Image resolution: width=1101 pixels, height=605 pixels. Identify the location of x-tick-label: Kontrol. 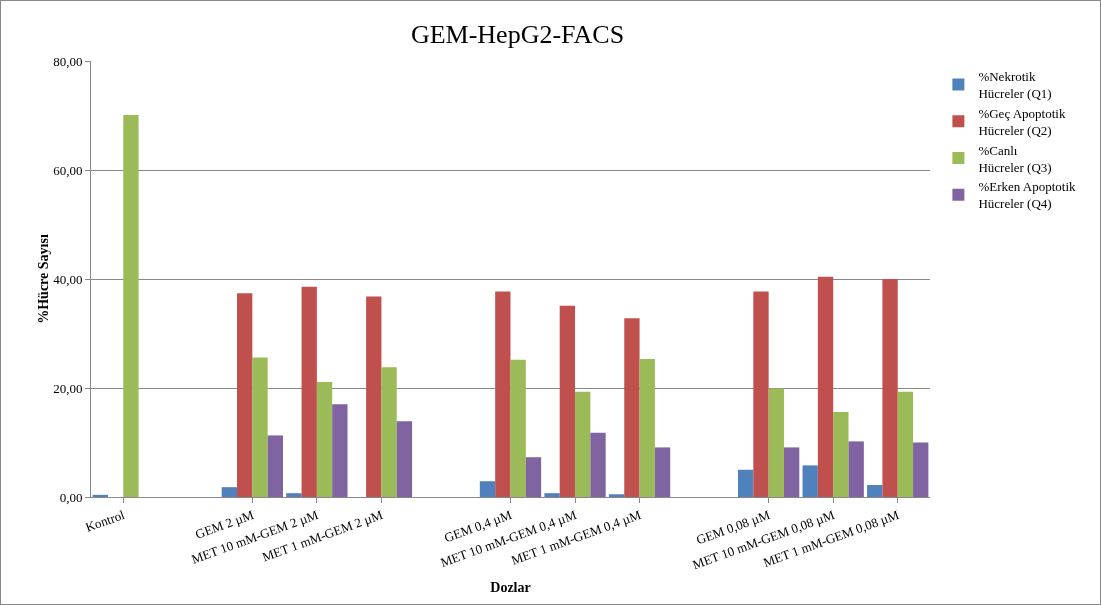
(105, 520).